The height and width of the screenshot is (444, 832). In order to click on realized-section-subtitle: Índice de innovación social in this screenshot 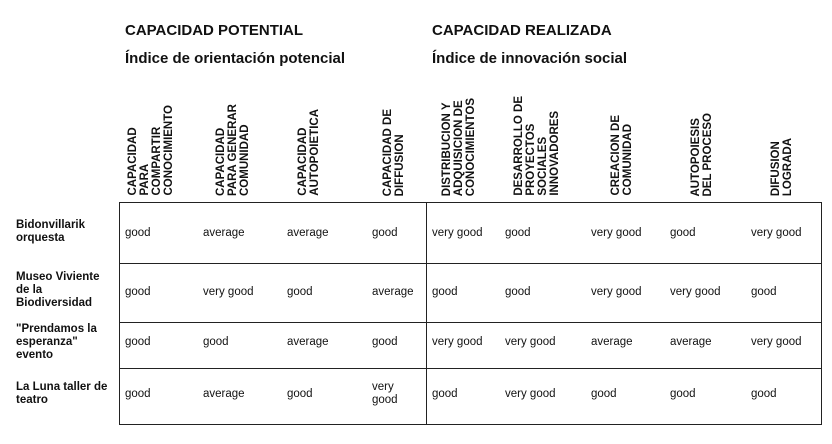, I will do `click(530, 58)`.